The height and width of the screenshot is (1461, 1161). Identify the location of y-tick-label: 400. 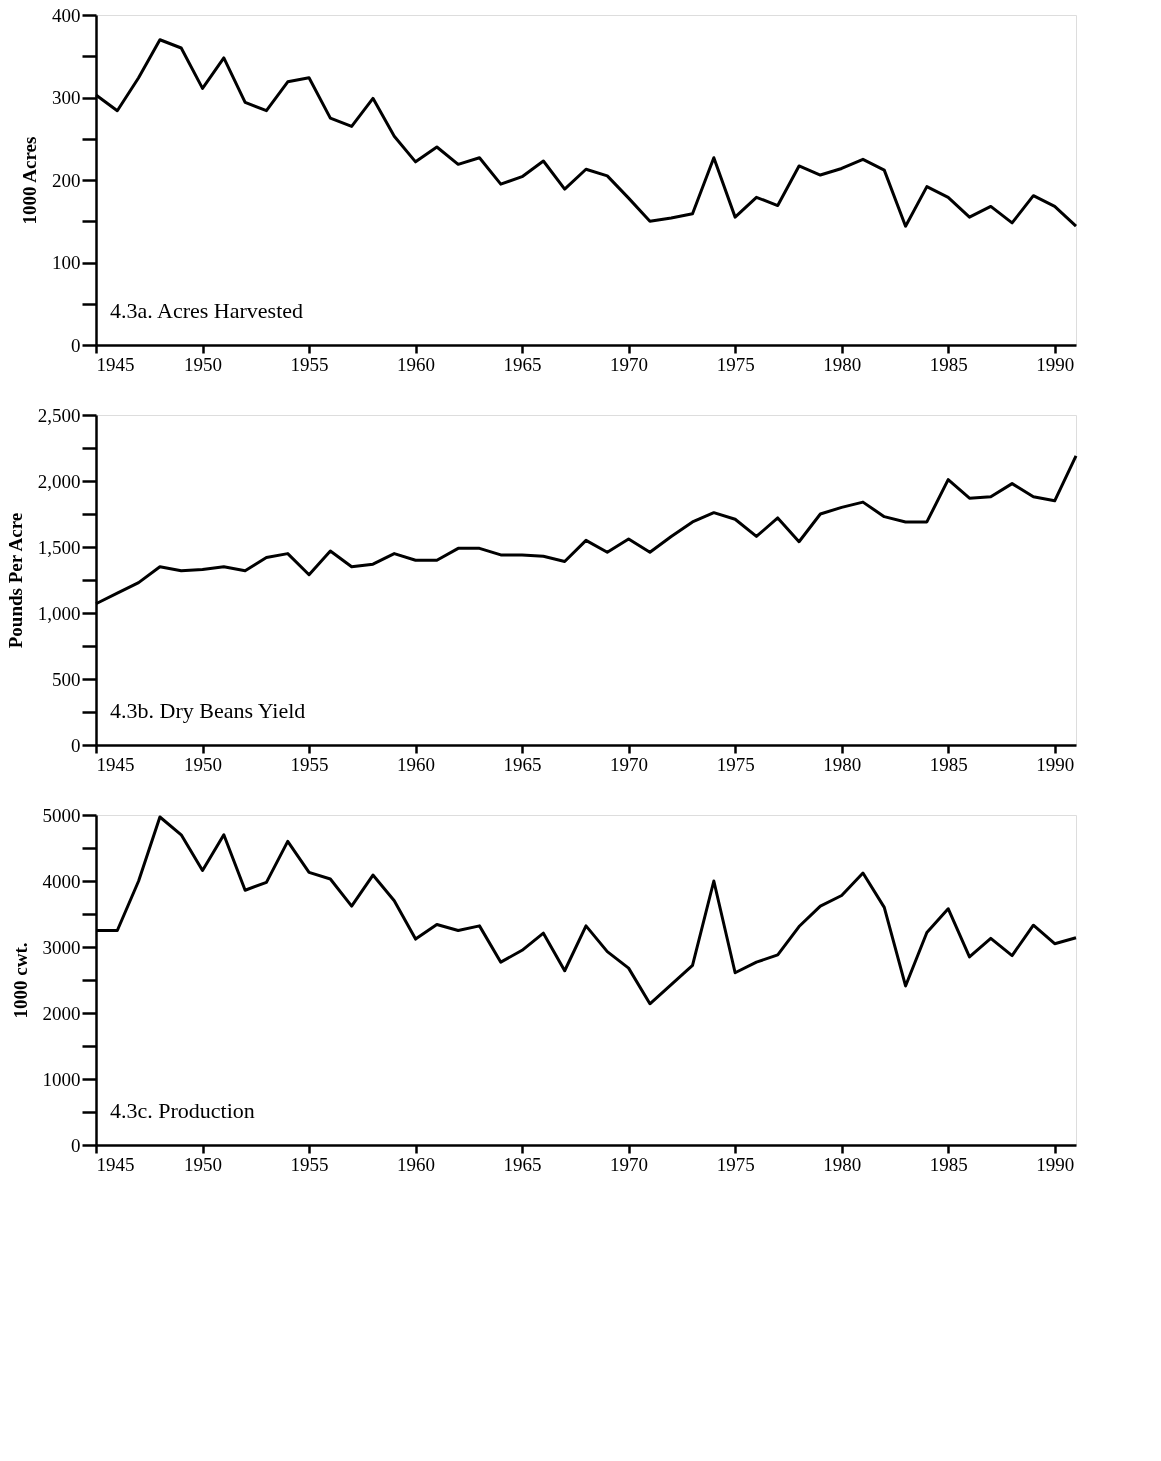
(66, 15).